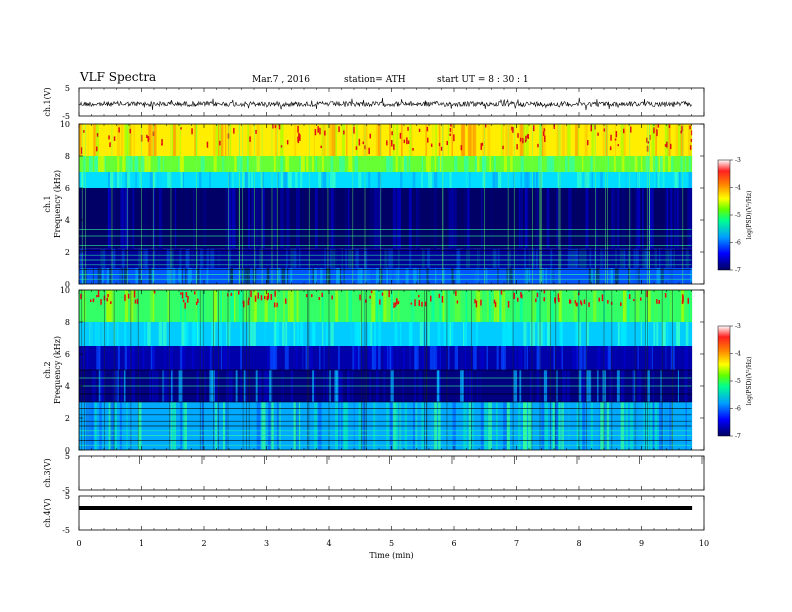 The width and height of the screenshot is (792, 612). Describe the element at coordinates (67, 252) in the screenshot. I see `ch1-ytick-label: 2` at that location.